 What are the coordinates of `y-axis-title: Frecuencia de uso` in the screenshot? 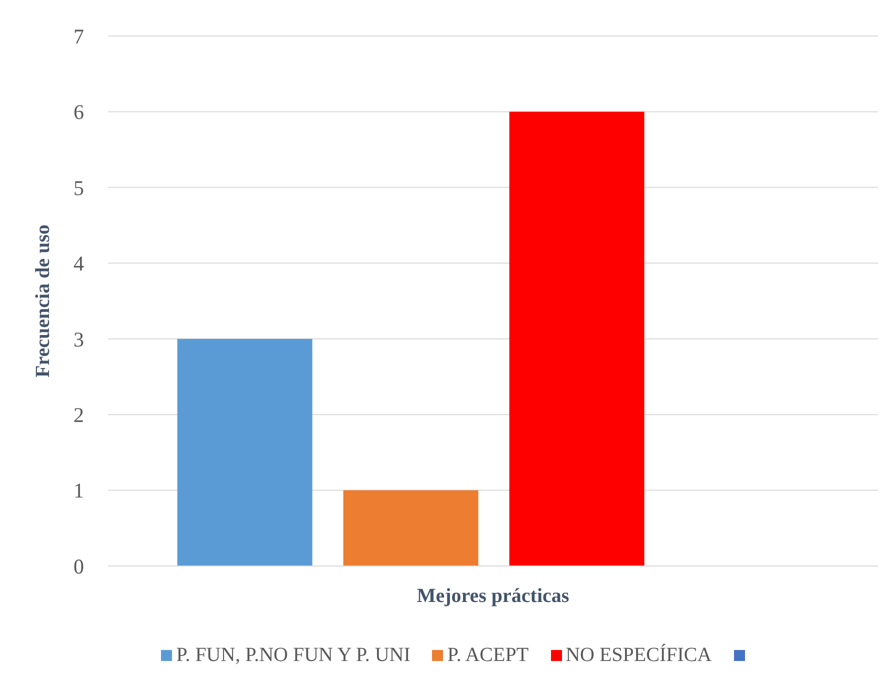 It's located at (43, 301).